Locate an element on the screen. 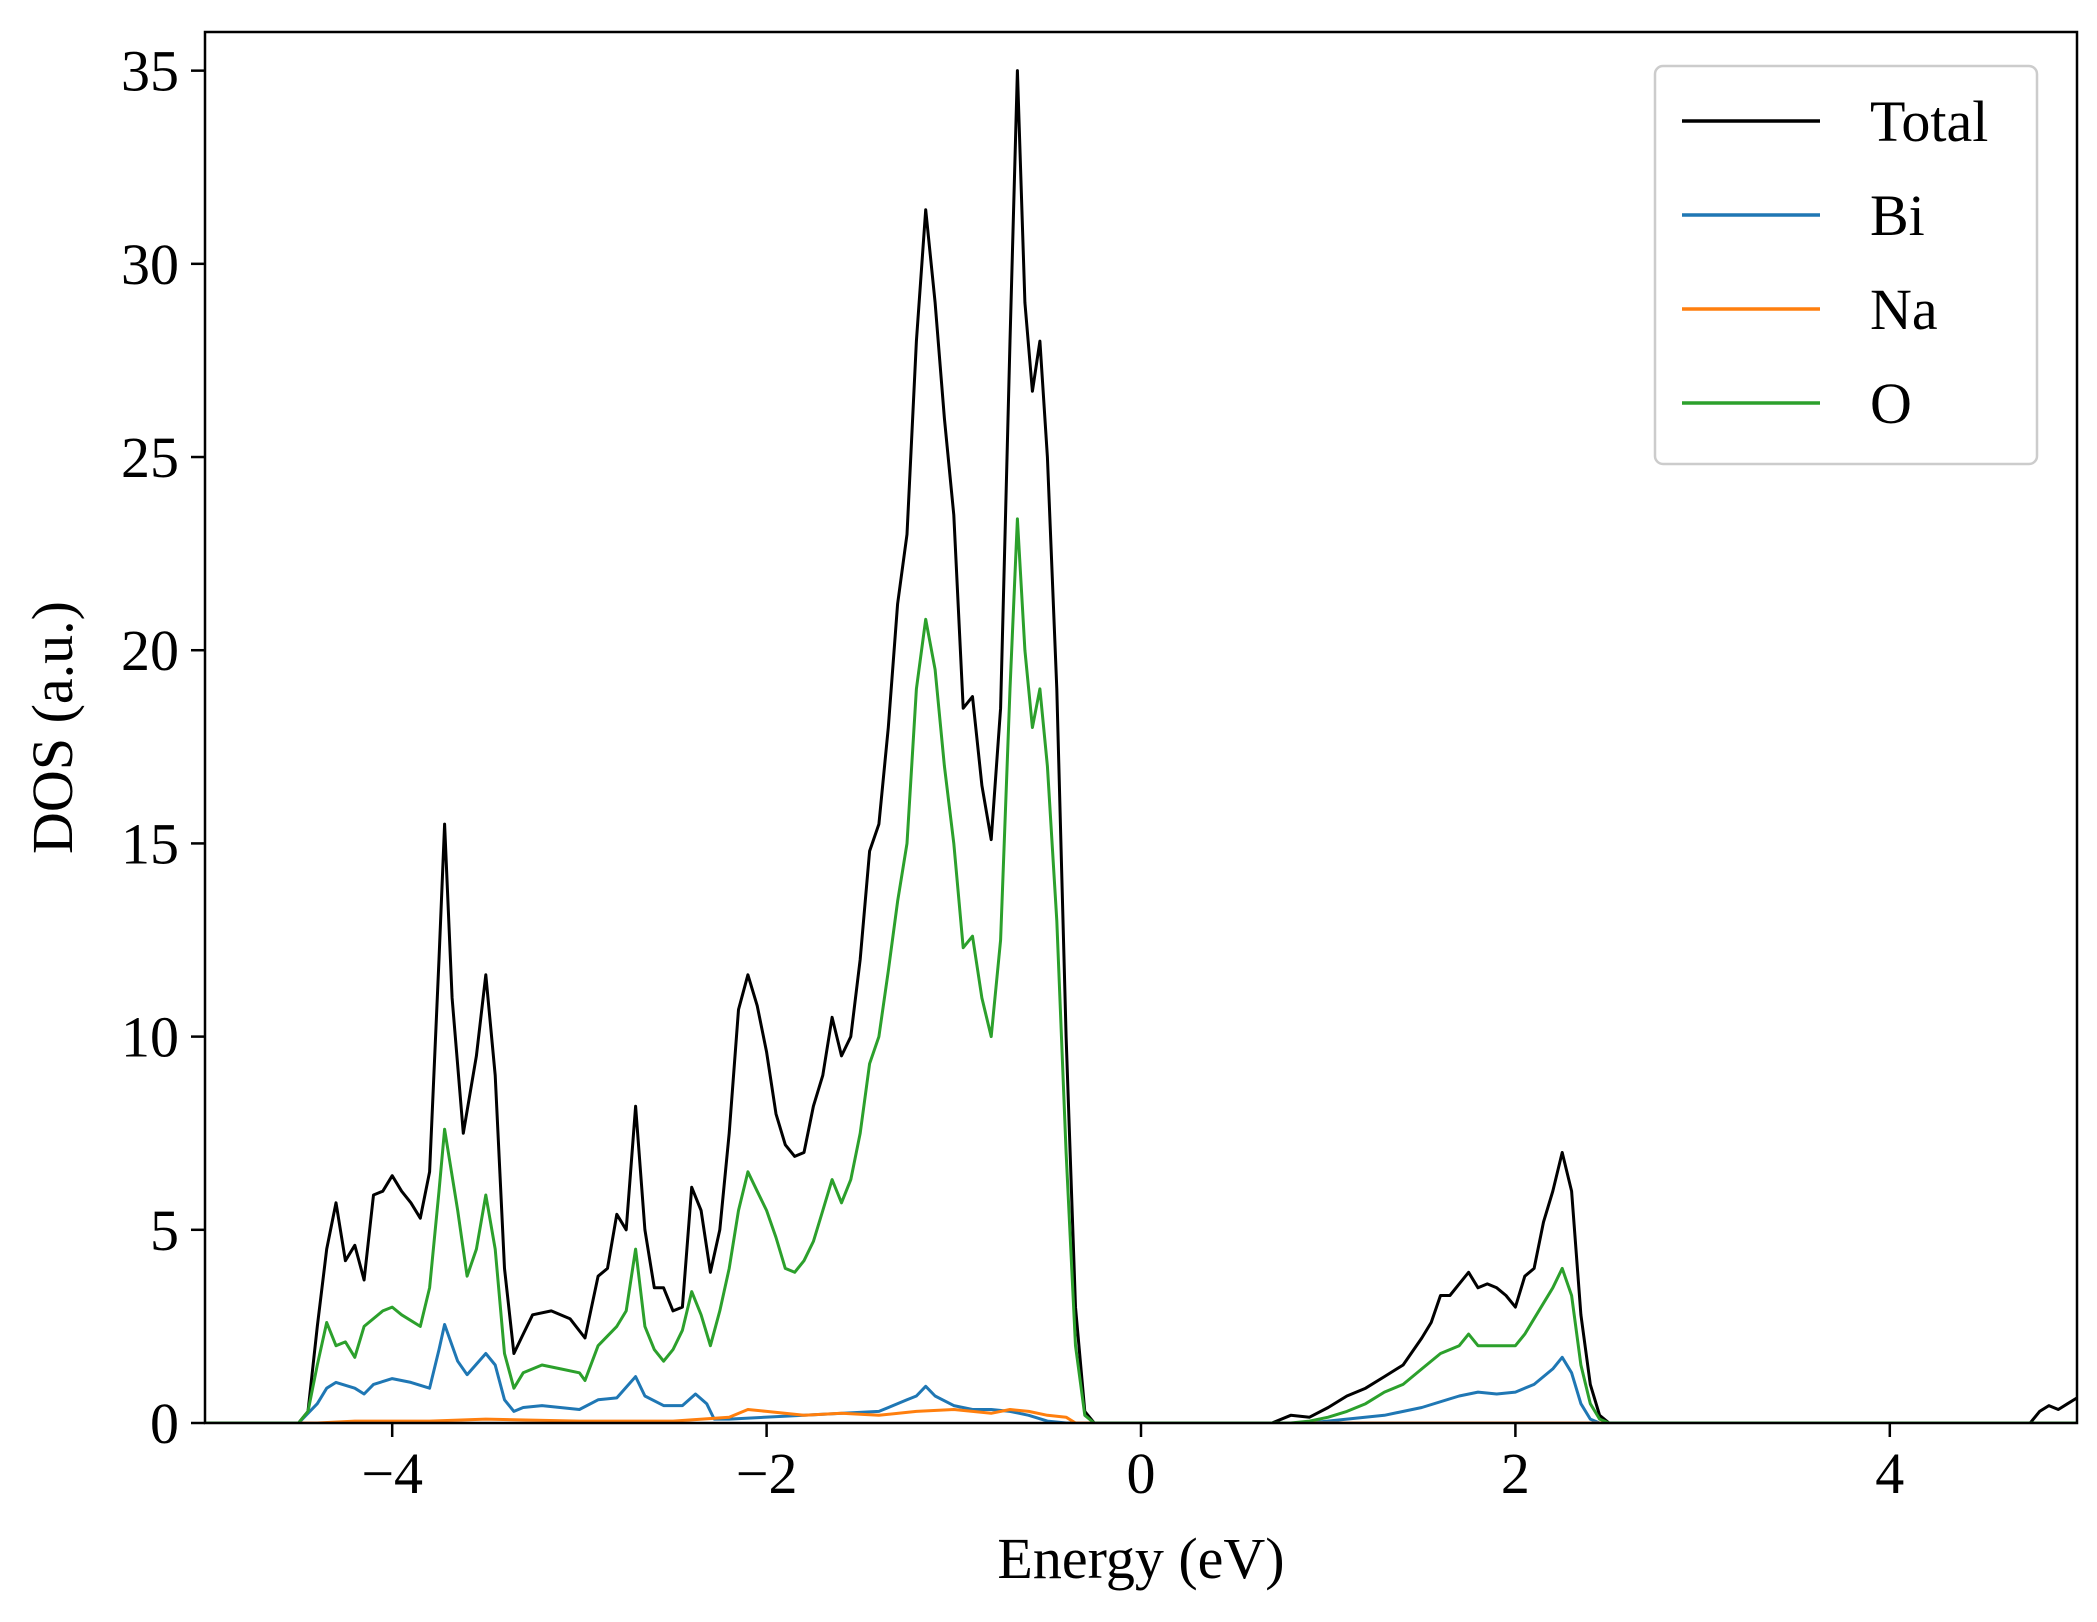 The width and height of the screenshot is (2097, 1622). legend: Total Bi Na O is located at coordinates (1846, 265).